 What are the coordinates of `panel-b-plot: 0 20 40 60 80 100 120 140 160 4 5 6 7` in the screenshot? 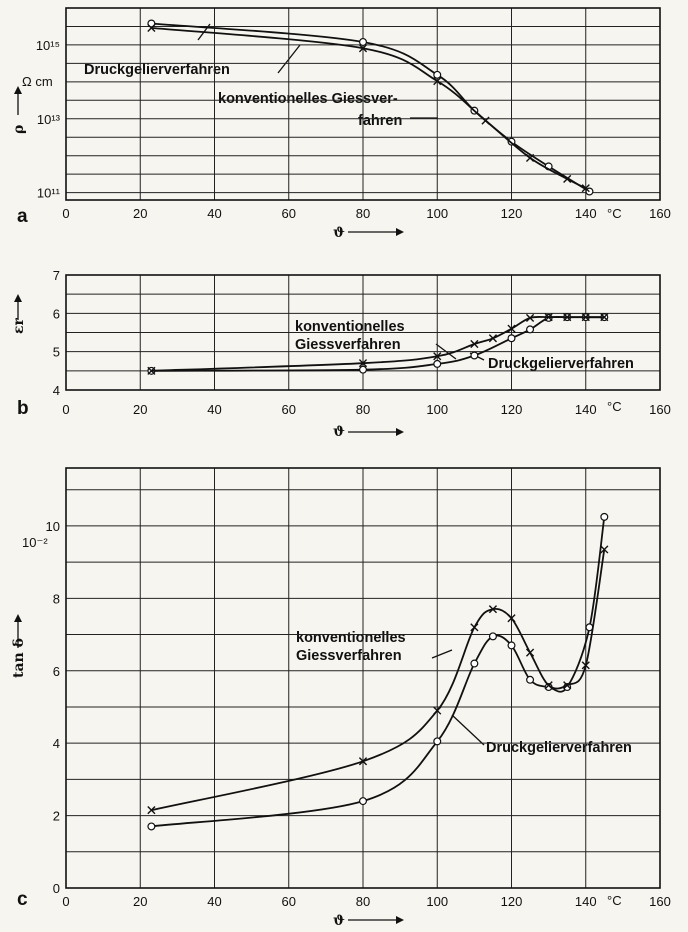 It's located at (362, 342).